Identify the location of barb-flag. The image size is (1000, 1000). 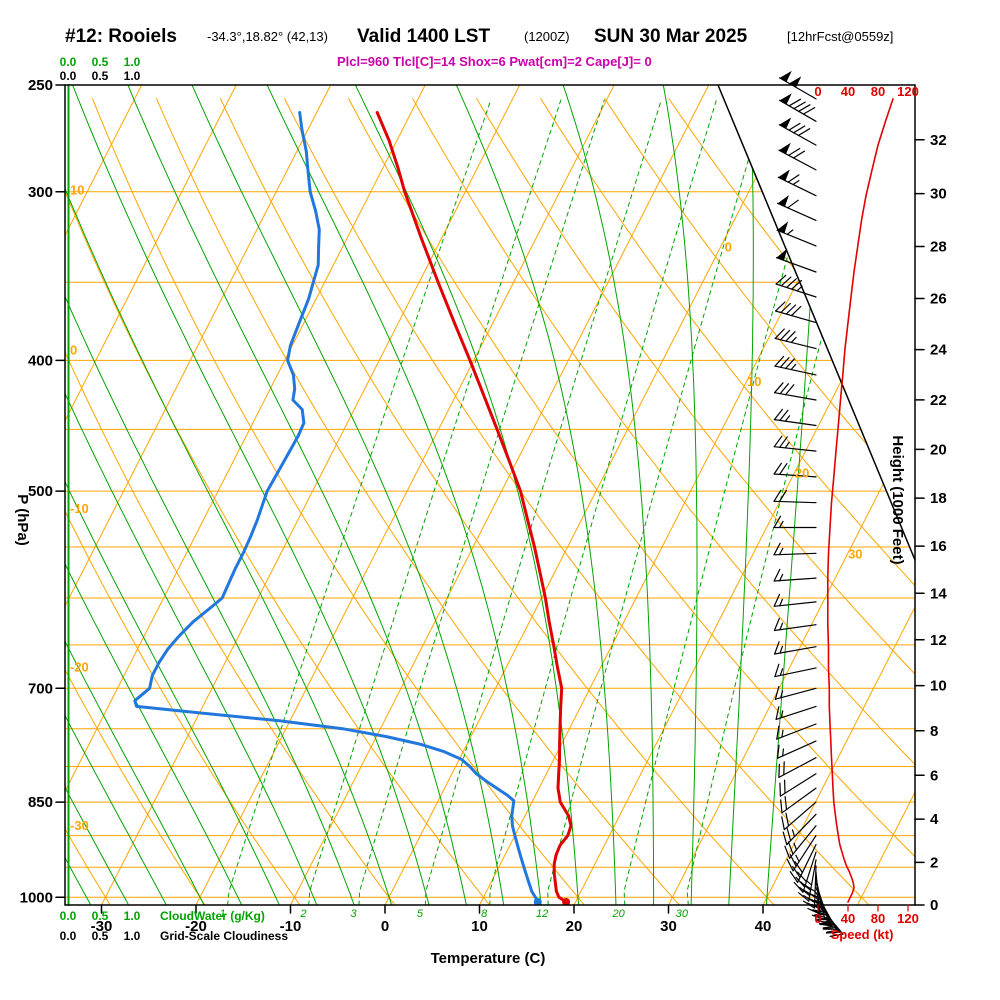
(783, 201).